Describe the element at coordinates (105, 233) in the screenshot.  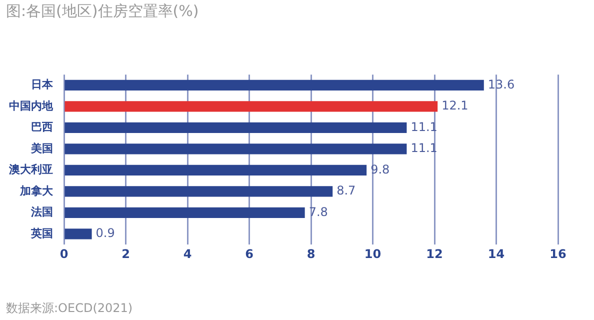
I see `data-label: 0.9` at that location.